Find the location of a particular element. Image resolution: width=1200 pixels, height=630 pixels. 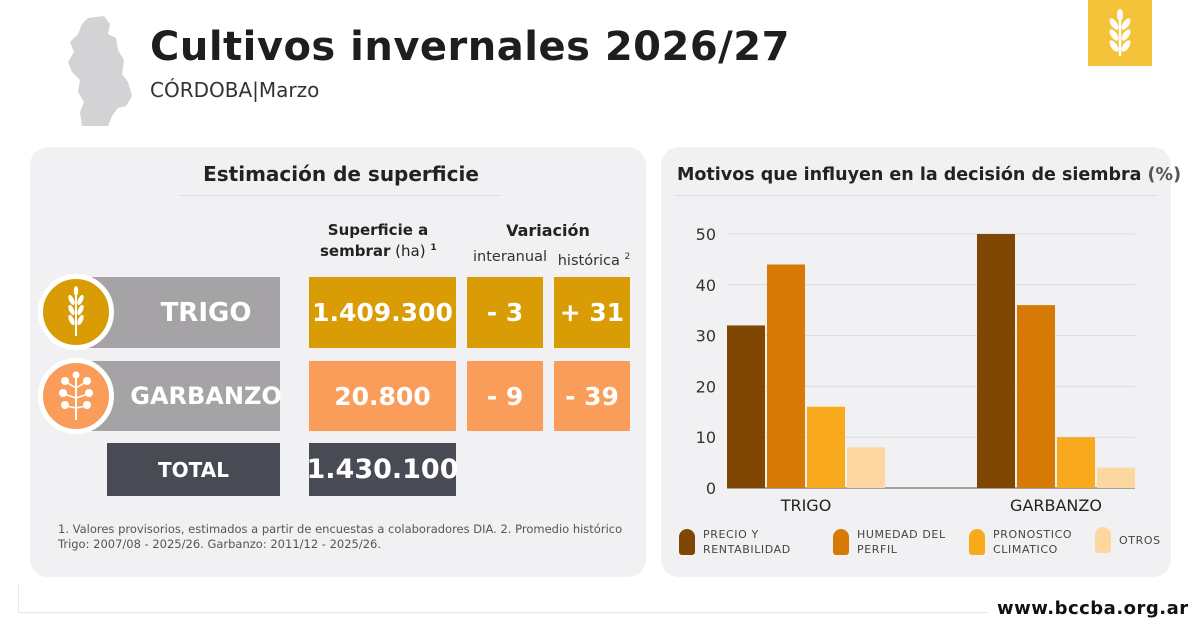

trigo-superficie: 1.409.300 is located at coordinates (382, 312).